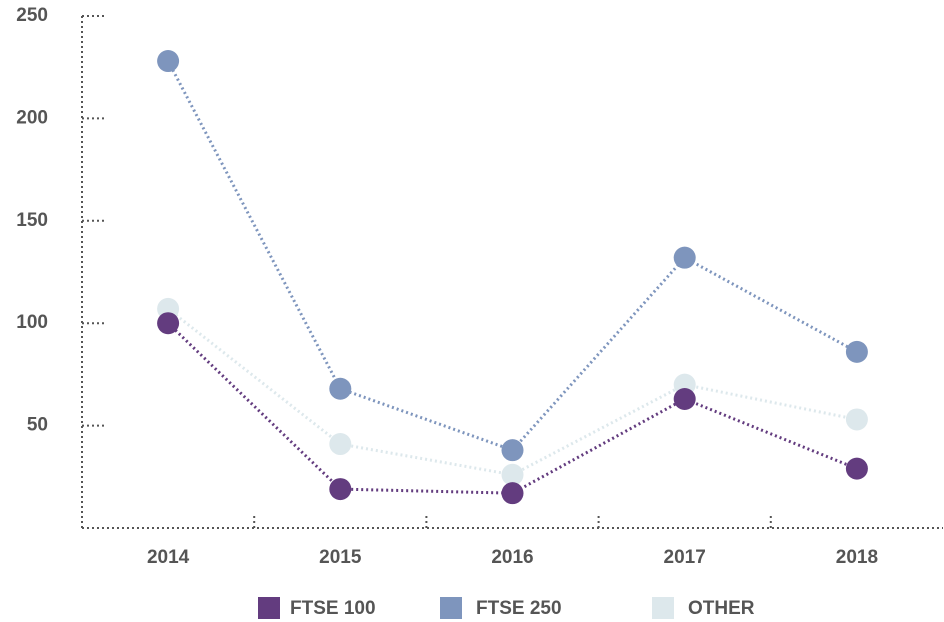 This screenshot has height=622, width=944. What do you see at coordinates (857, 557) in the screenshot?
I see `x-tick-label: 2018` at bounding box center [857, 557].